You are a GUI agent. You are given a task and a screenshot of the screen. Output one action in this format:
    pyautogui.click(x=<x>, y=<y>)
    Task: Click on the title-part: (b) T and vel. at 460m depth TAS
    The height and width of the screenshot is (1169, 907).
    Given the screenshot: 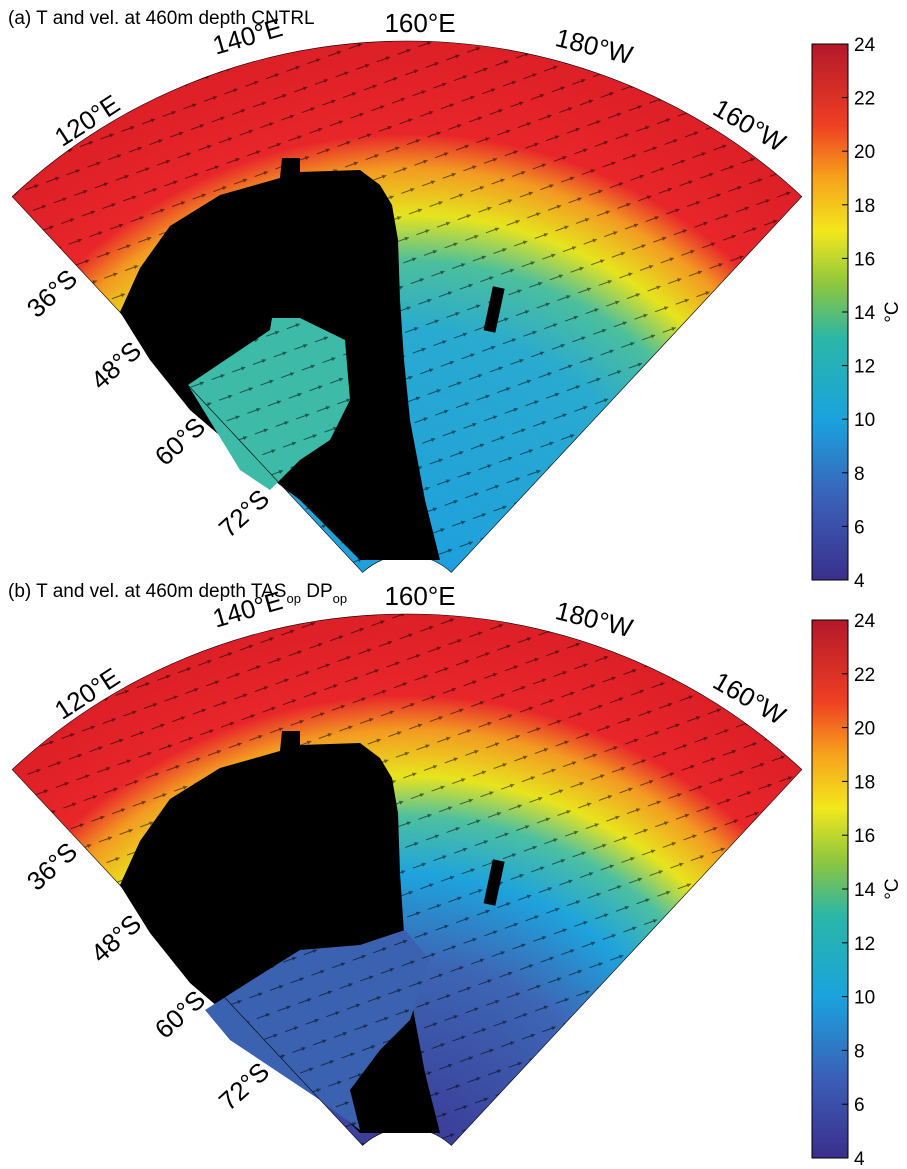 What is the action you would take?
    pyautogui.click(x=147, y=591)
    